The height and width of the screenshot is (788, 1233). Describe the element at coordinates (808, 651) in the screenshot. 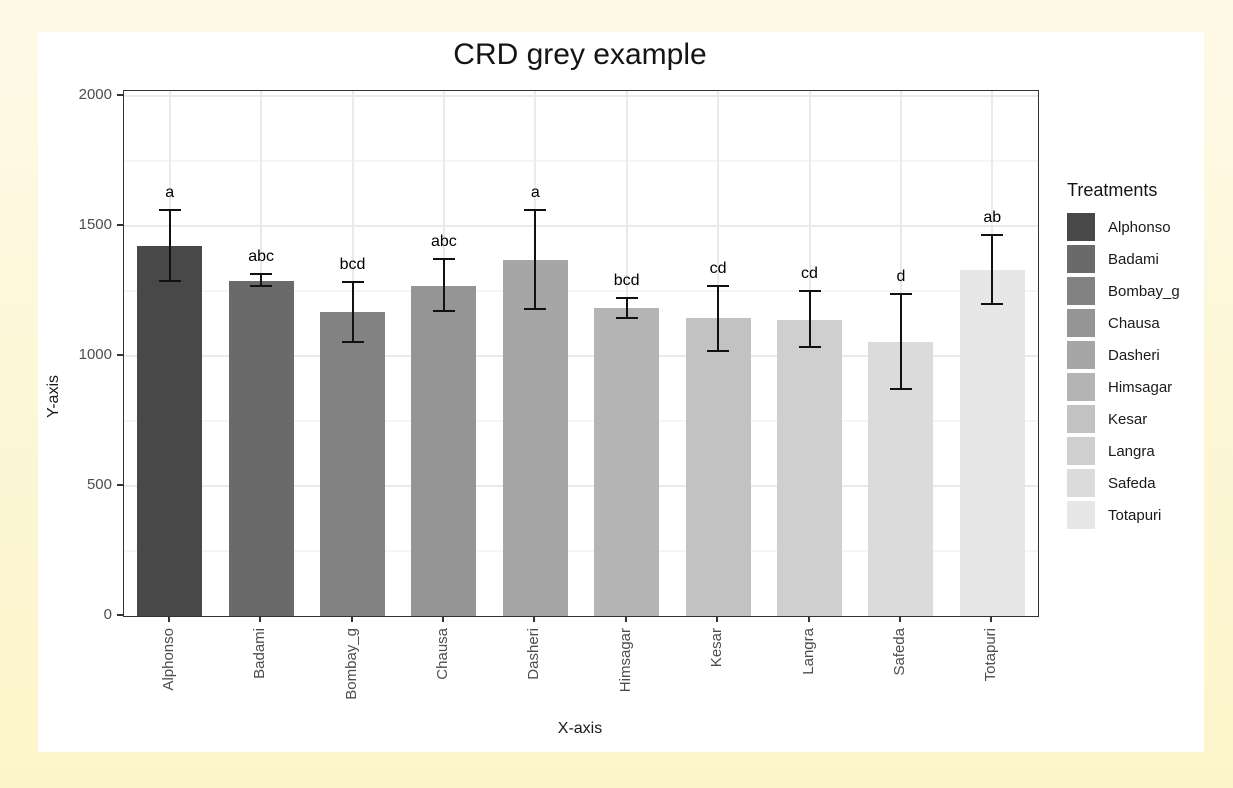

I see `x-tick-label: Langra` at that location.